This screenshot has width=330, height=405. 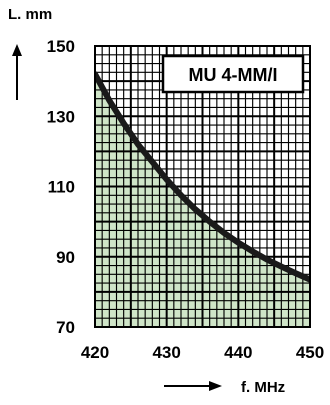 I want to click on y-axis-arrow, so click(x=17, y=72).